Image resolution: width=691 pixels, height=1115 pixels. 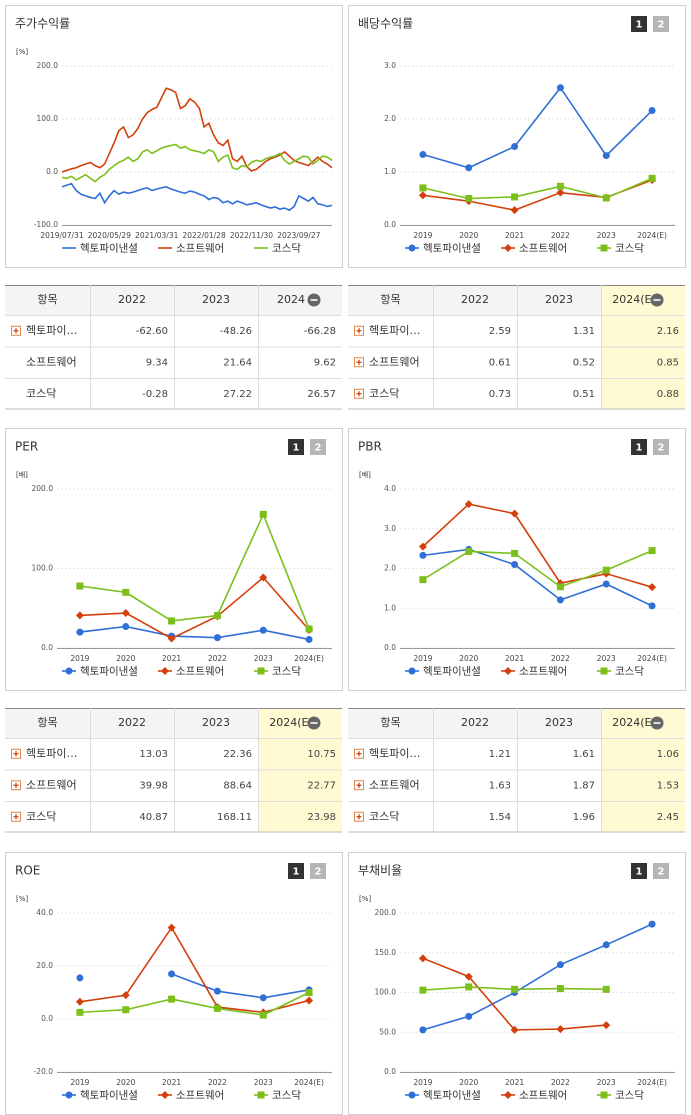 What do you see at coordinates (500, 754) in the screenshot?
I see `cell-value: 1.21` at bounding box center [500, 754].